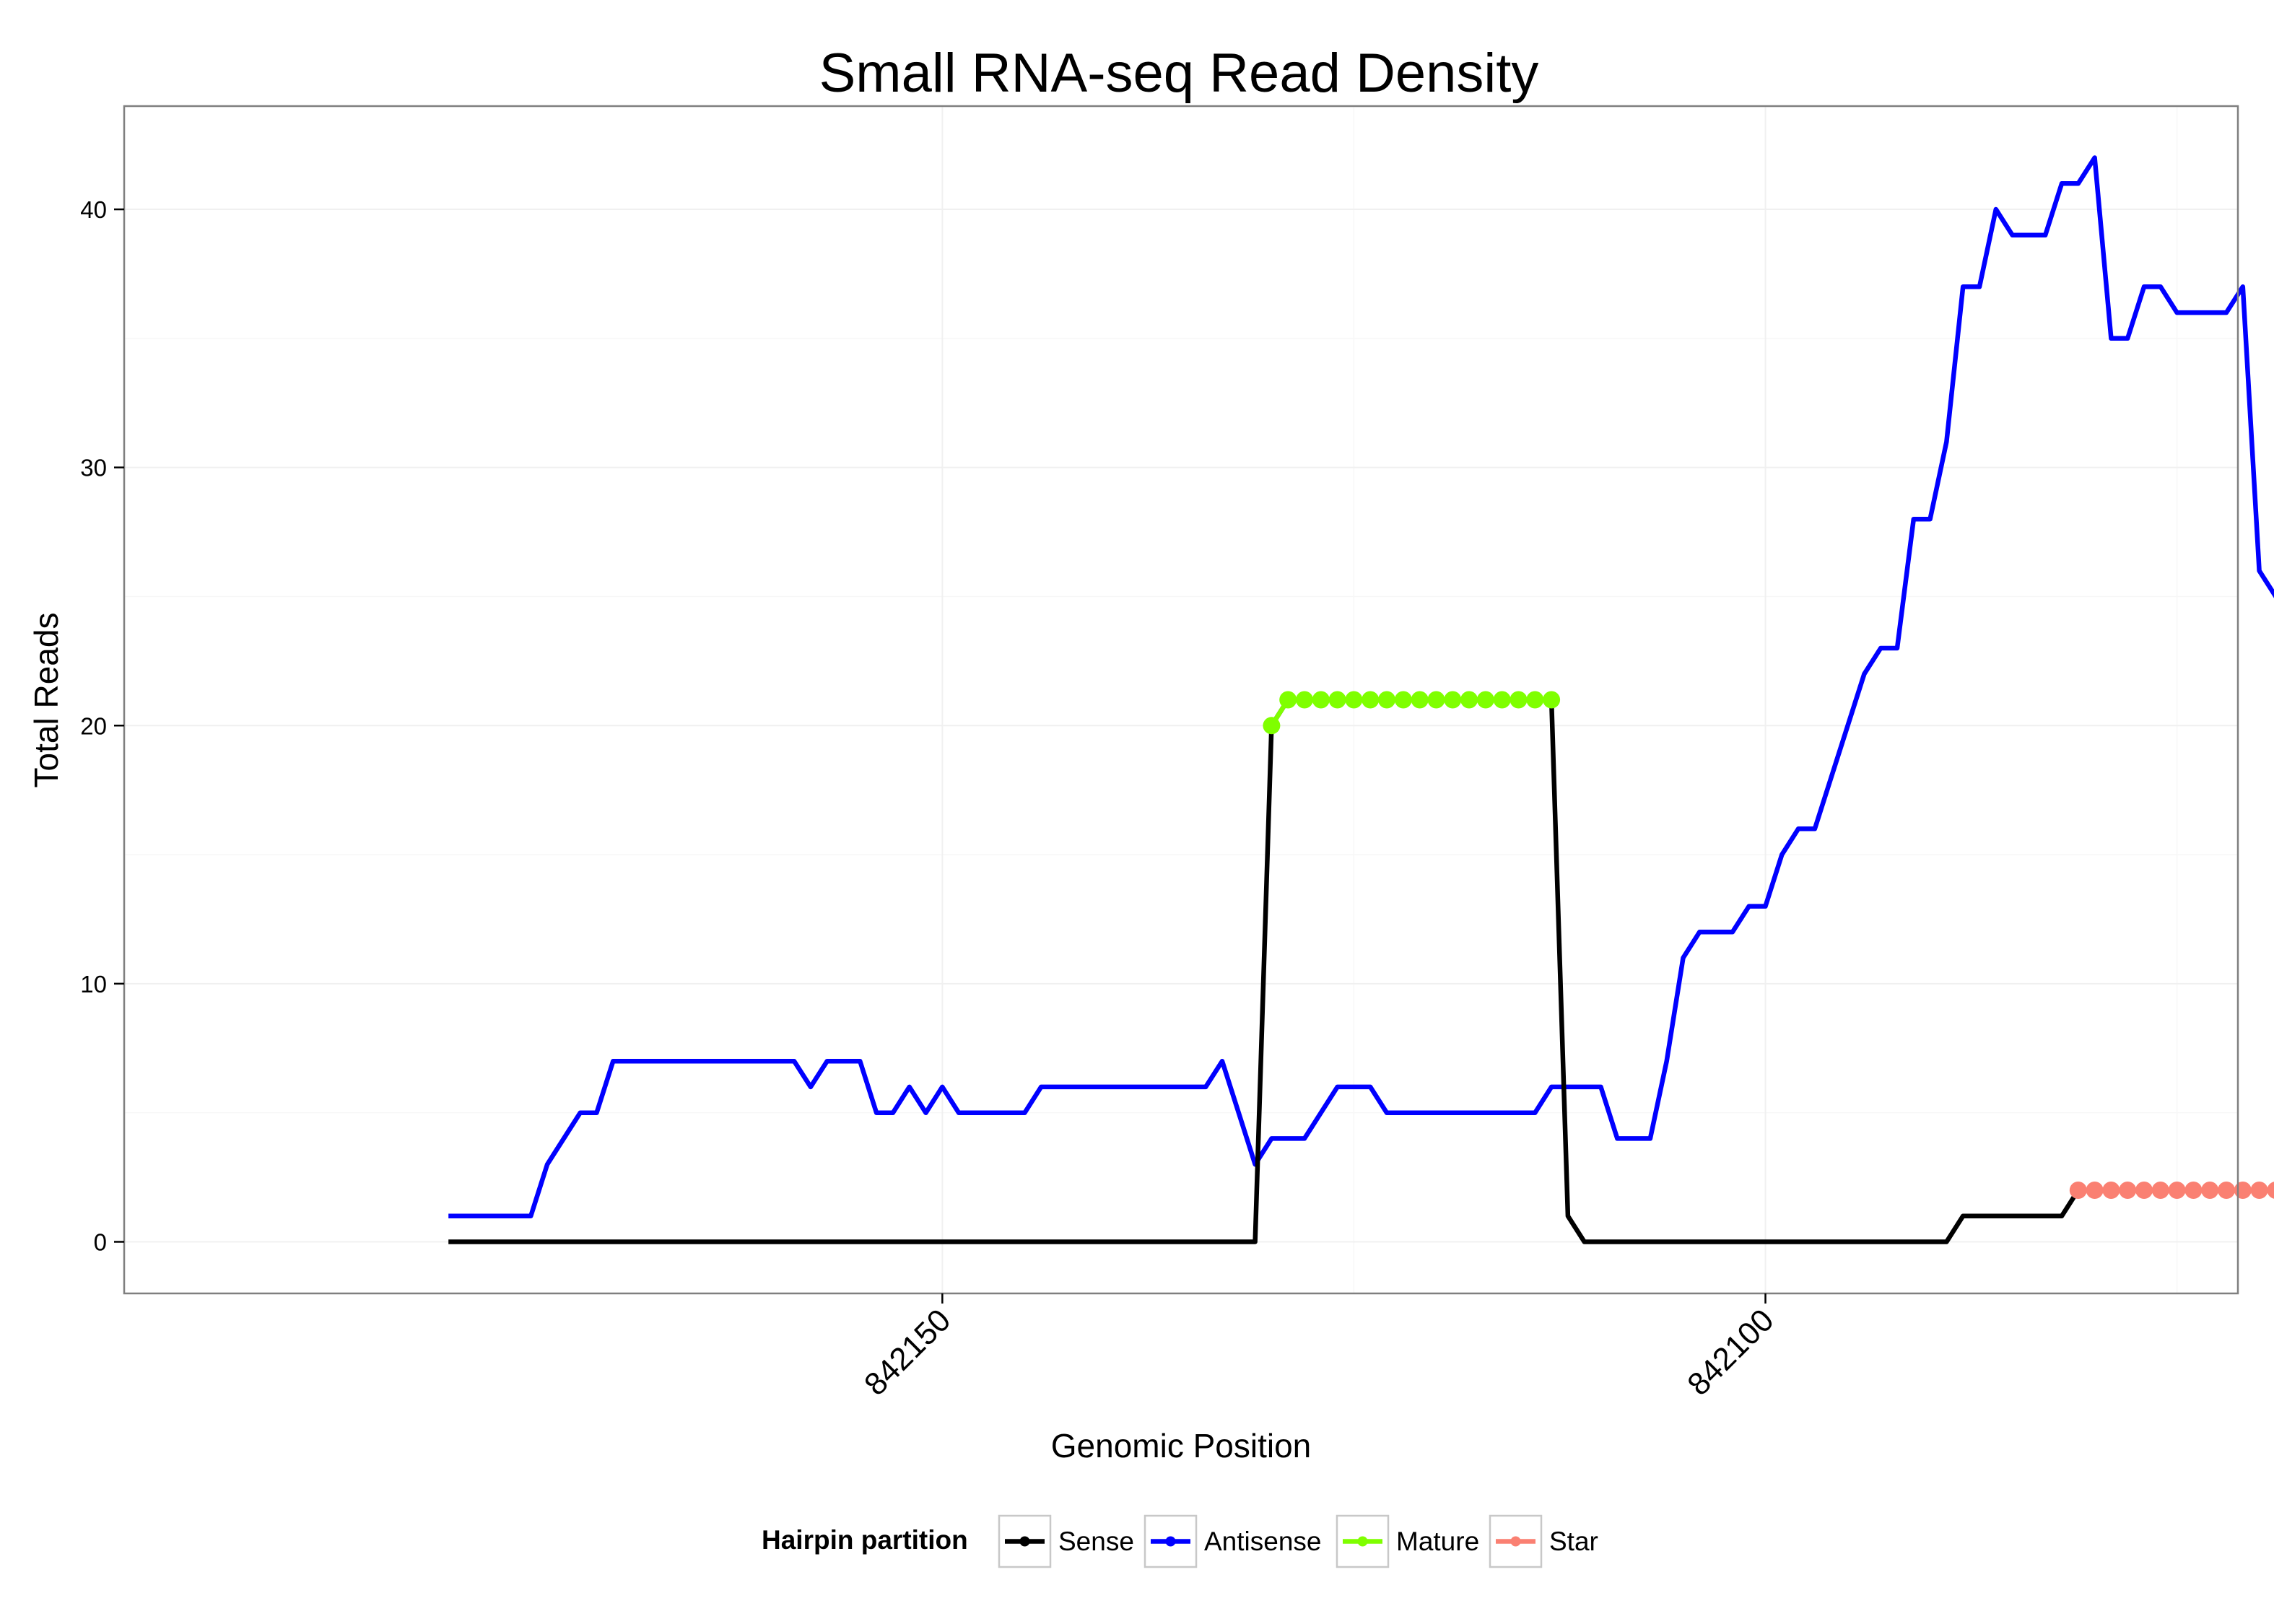  Describe the element at coordinates (1181, 1445) in the screenshot. I see `x-axis-title: Genomic Position` at that location.